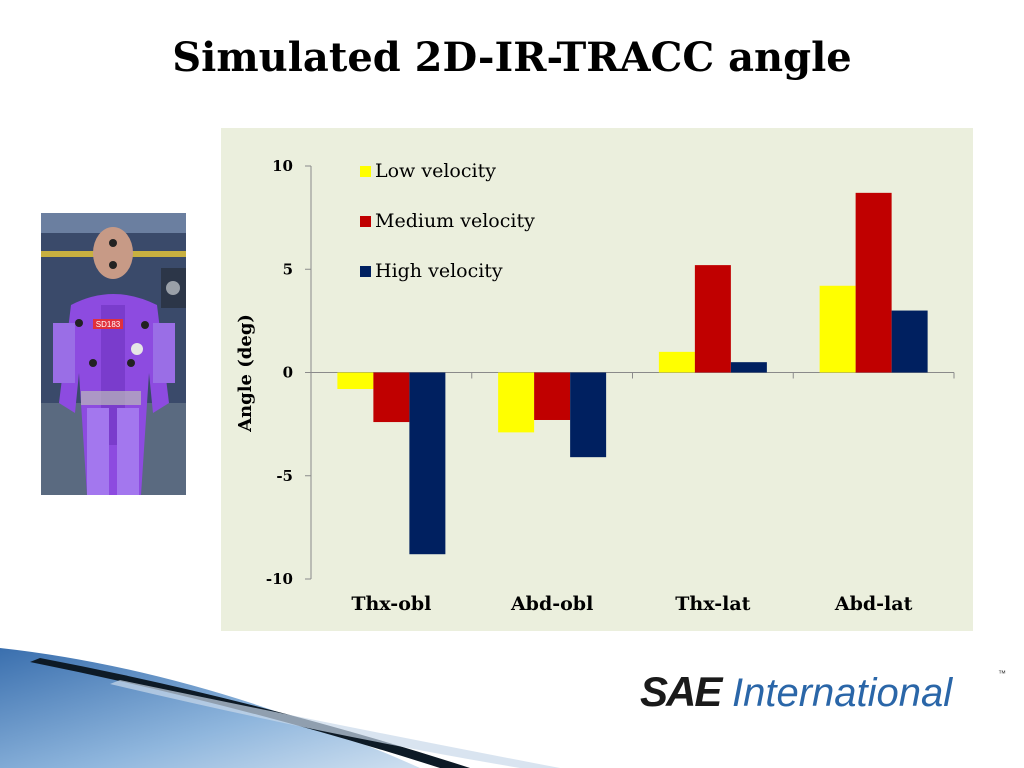  What do you see at coordinates (439, 271) in the screenshot?
I see `legend-label: High velocity` at bounding box center [439, 271].